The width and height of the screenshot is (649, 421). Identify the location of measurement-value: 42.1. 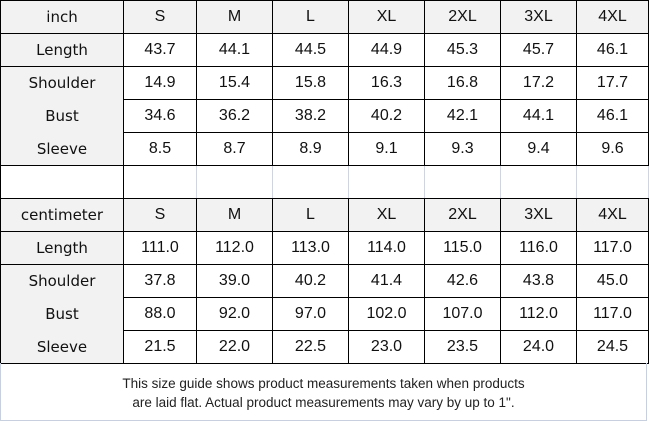
(462, 116).